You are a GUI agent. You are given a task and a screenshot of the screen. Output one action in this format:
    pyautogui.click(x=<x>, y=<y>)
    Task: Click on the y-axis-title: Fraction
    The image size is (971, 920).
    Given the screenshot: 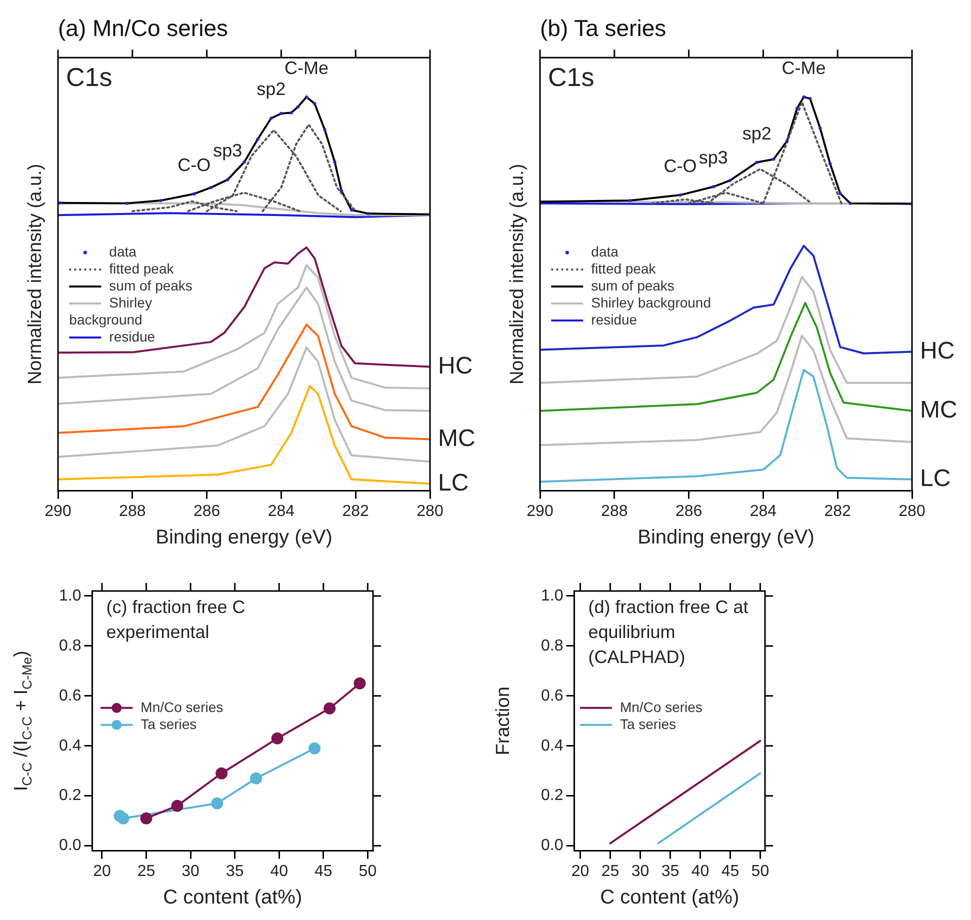 What is the action you would take?
    pyautogui.click(x=503, y=721)
    